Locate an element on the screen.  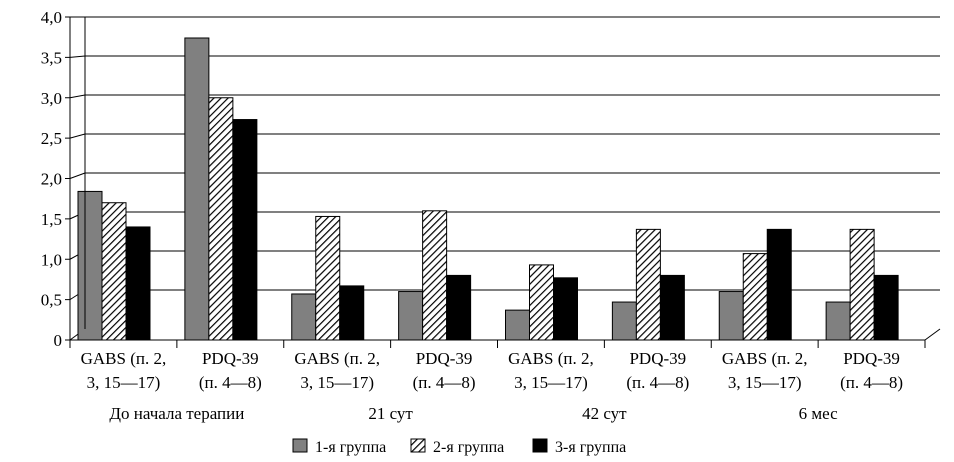
y-tick-label: 1,0 is located at coordinates (51, 259).